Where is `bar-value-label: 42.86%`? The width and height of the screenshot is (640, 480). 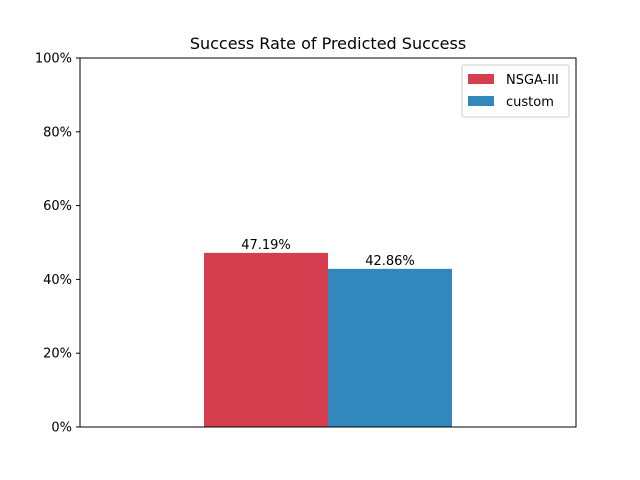
bar-value-label: 42.86% is located at coordinates (390, 261).